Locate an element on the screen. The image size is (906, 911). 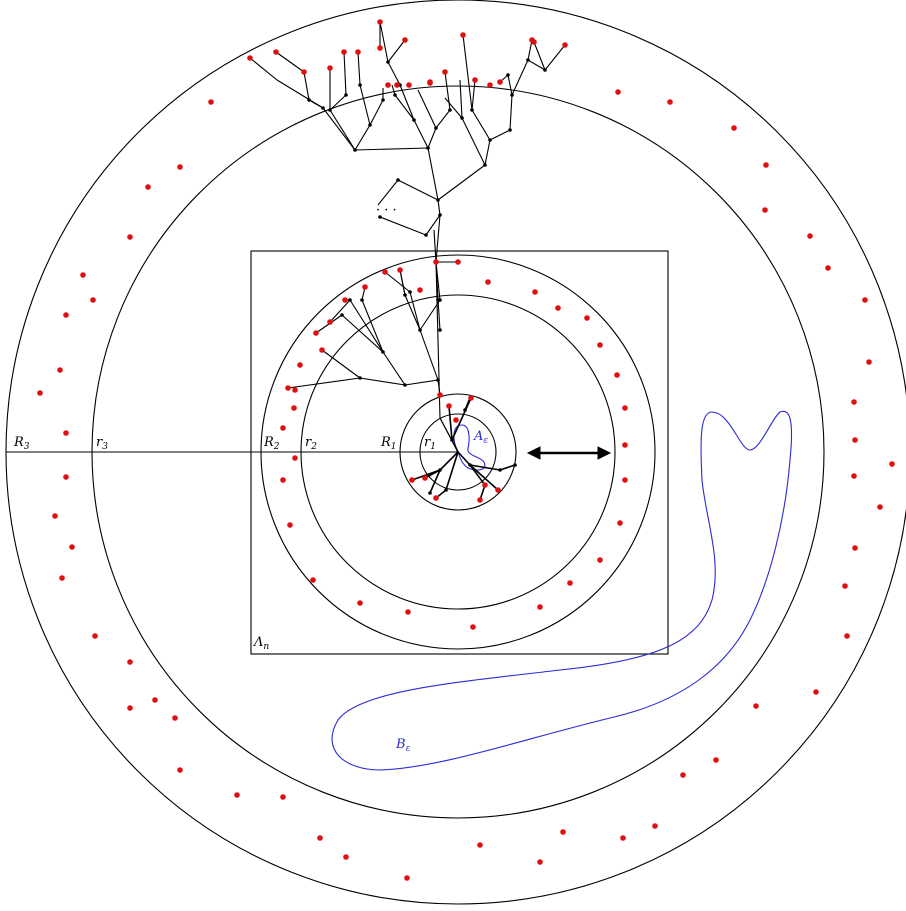
label-R1: R1 is located at coordinates (388, 443).